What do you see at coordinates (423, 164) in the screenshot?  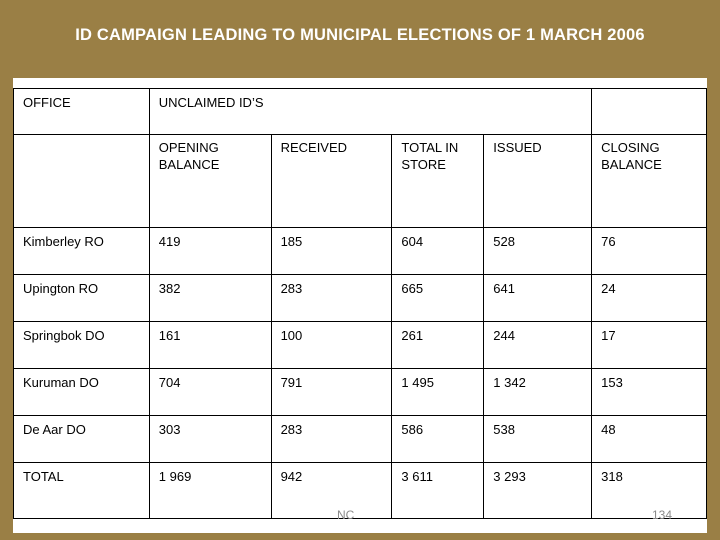 I see `col-header-line: STORE` at bounding box center [423, 164].